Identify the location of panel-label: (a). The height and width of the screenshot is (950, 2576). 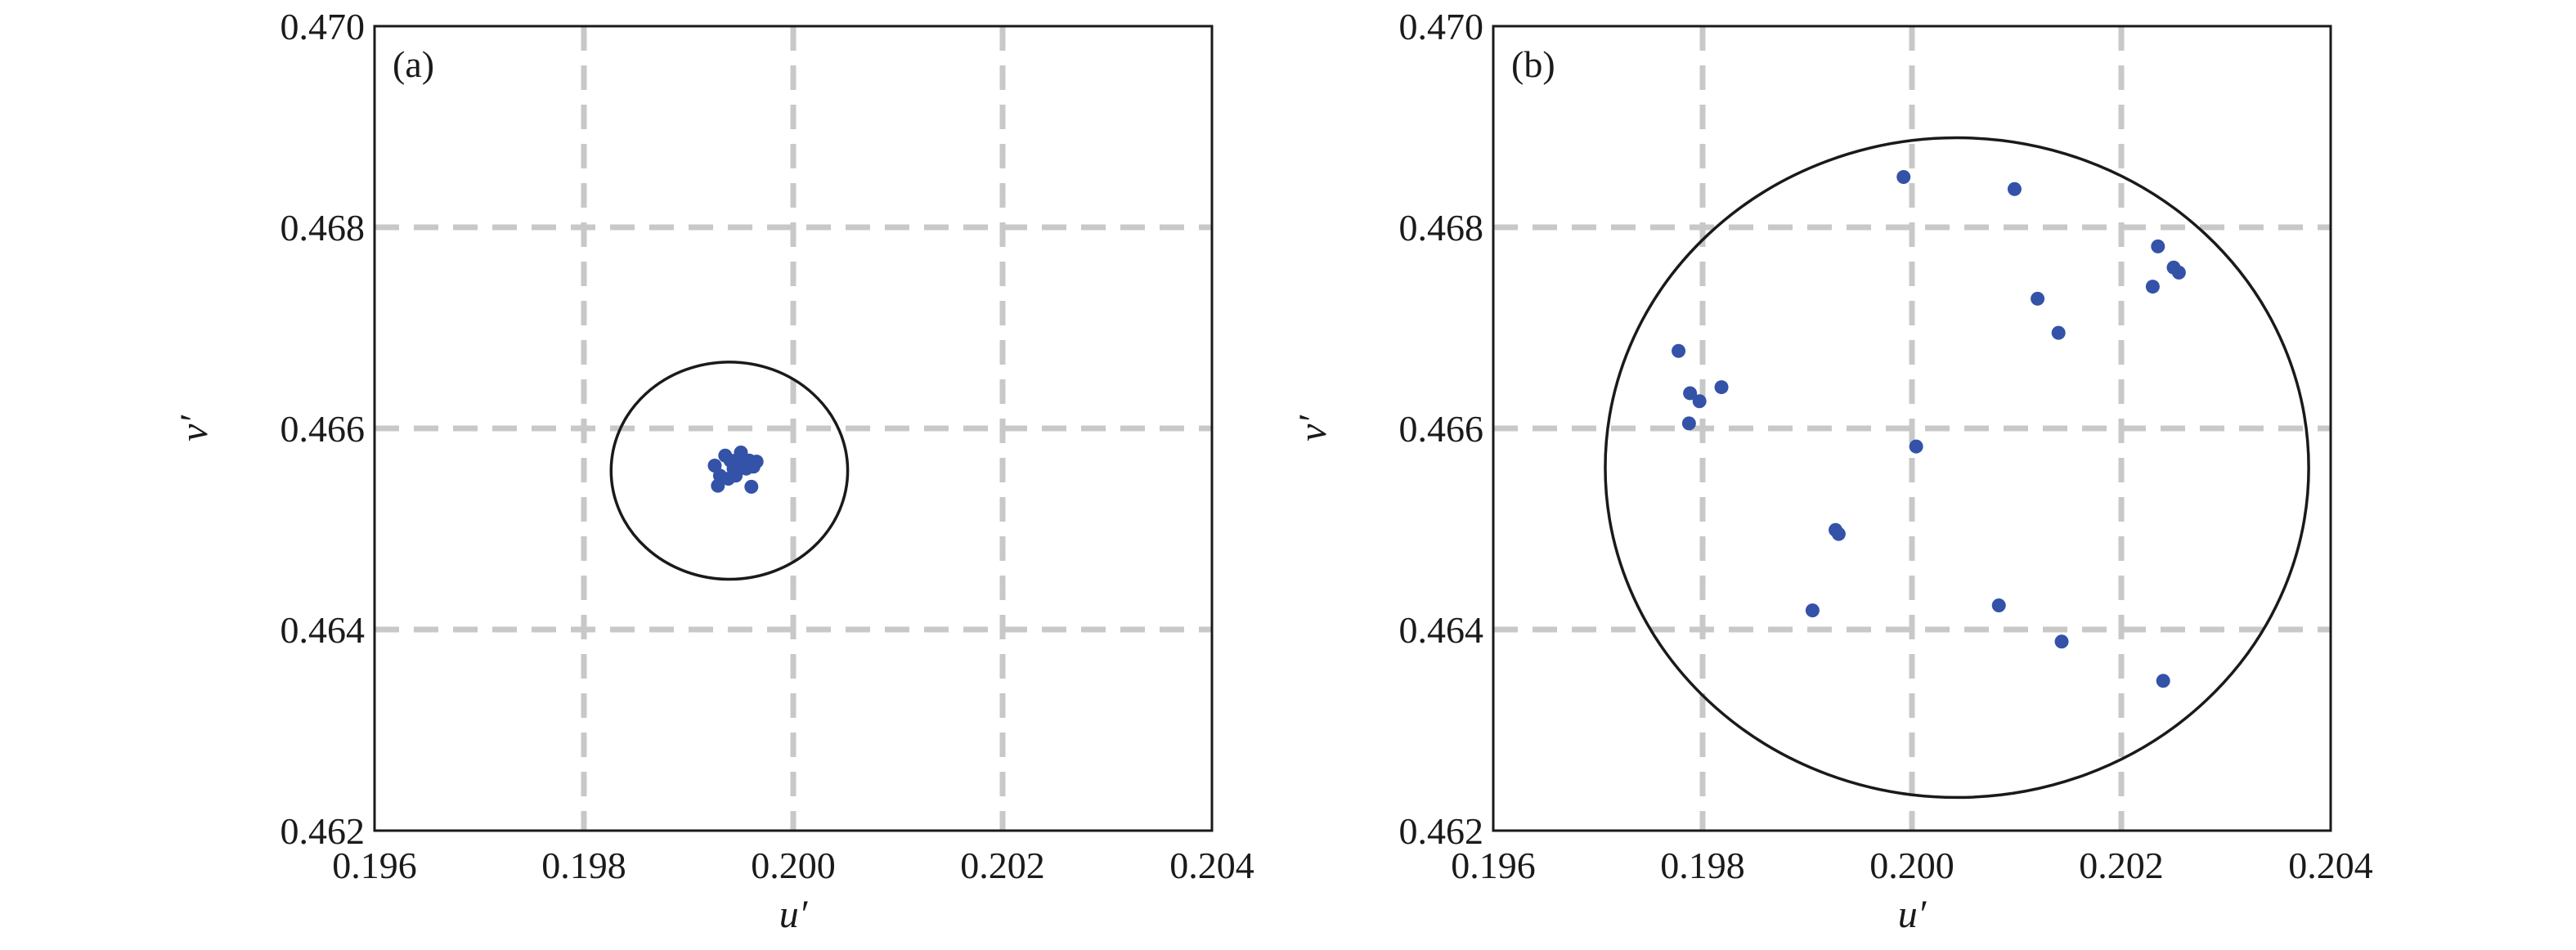
(414, 64).